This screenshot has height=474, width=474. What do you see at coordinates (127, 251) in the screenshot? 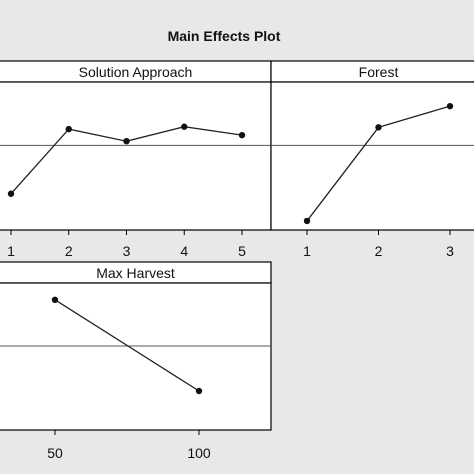
I see `x-tick-label-1-3: 3` at bounding box center [127, 251].